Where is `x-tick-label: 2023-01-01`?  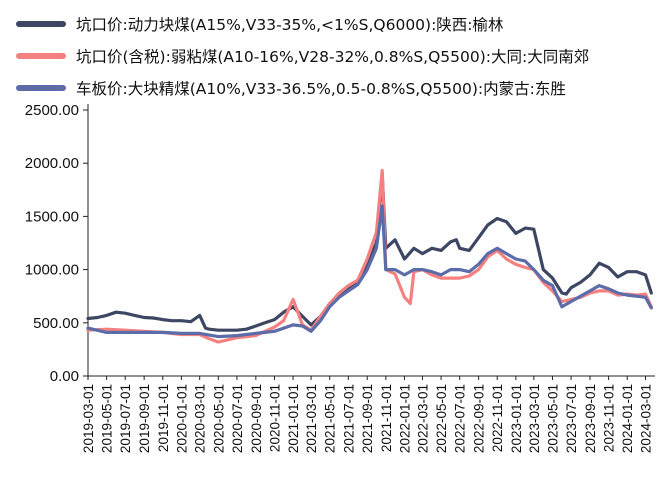 x-tick-label: 2023-01-01 is located at coordinates (516, 418).